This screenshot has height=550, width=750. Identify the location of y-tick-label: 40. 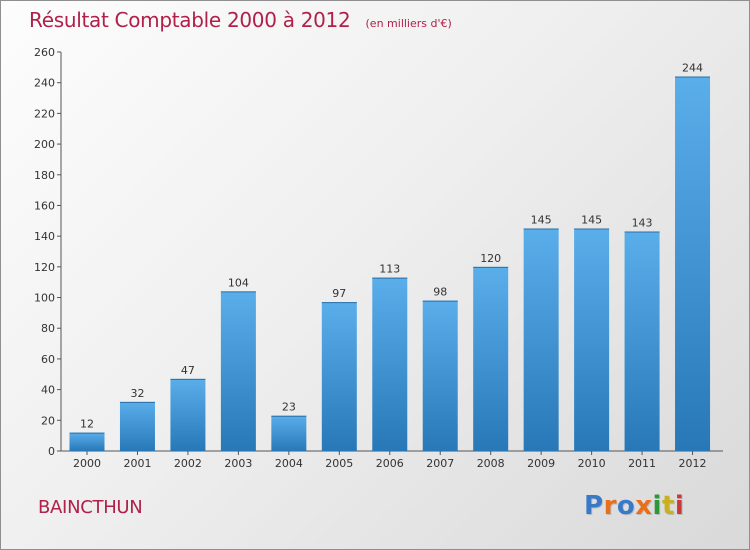
(48, 390).